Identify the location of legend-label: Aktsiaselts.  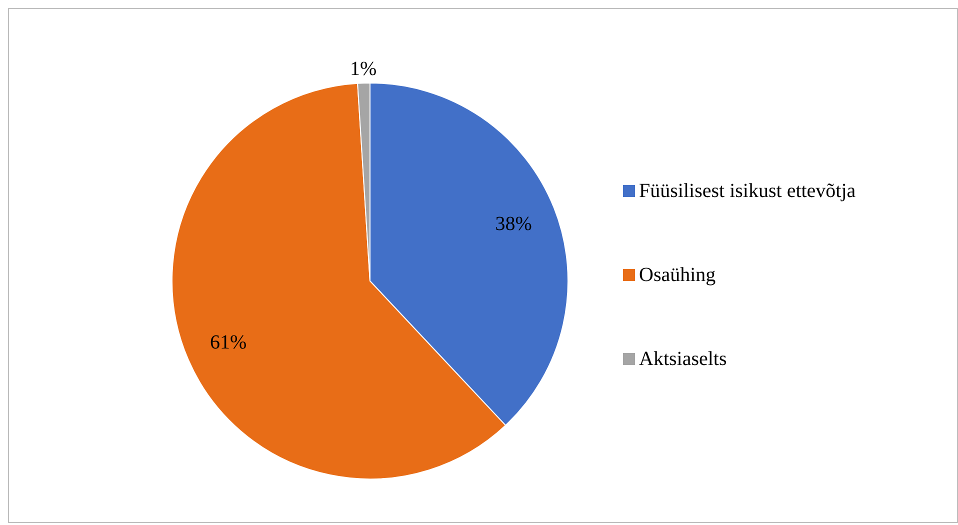
(683, 359).